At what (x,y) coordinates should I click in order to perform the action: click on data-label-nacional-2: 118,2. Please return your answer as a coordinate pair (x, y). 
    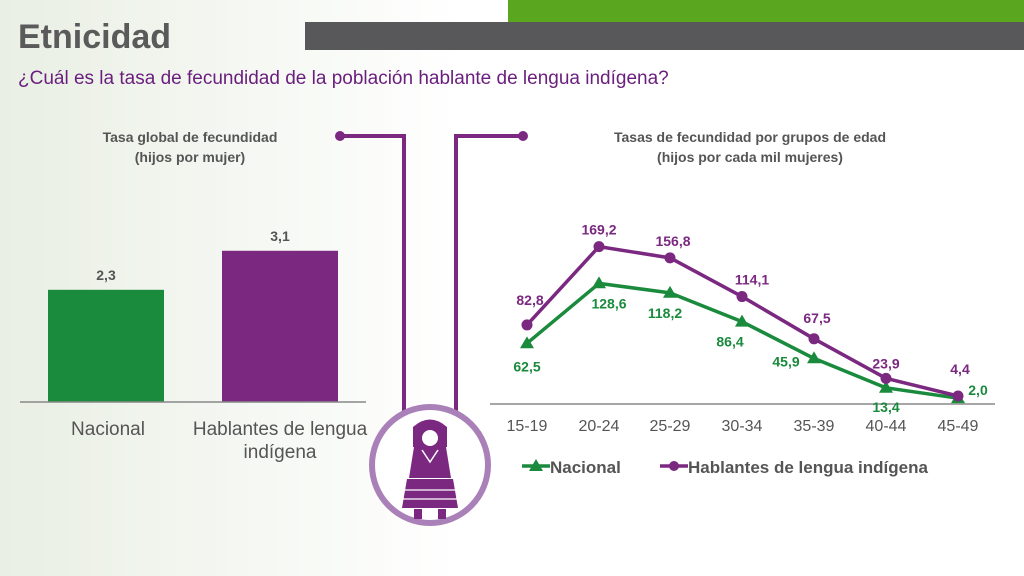
    Looking at the image, I should click on (665, 313).